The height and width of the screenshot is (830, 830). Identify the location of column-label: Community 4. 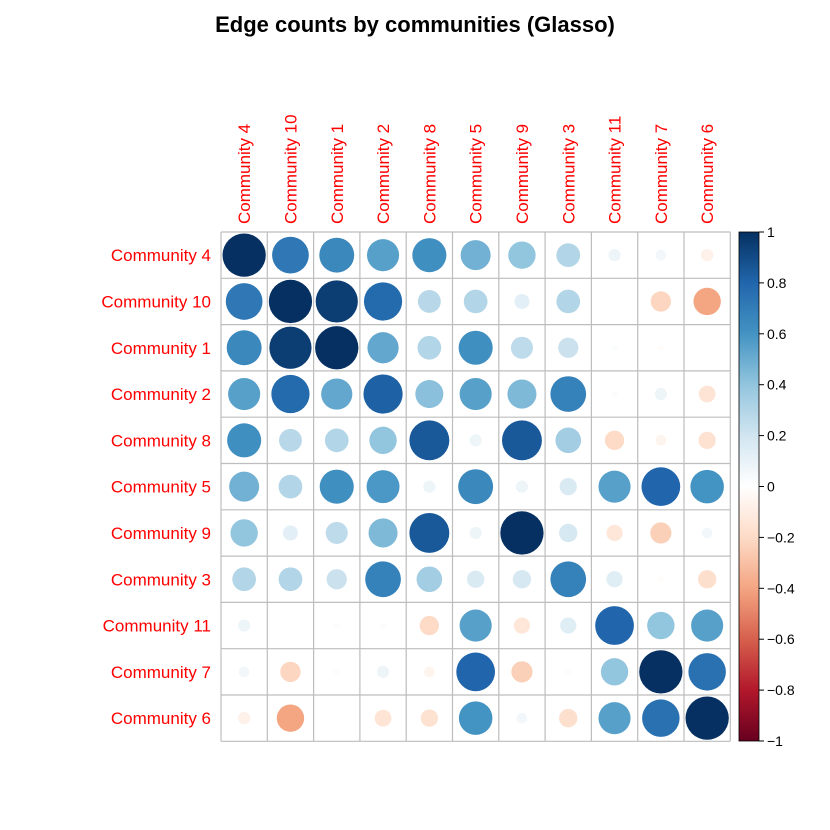
(244, 174).